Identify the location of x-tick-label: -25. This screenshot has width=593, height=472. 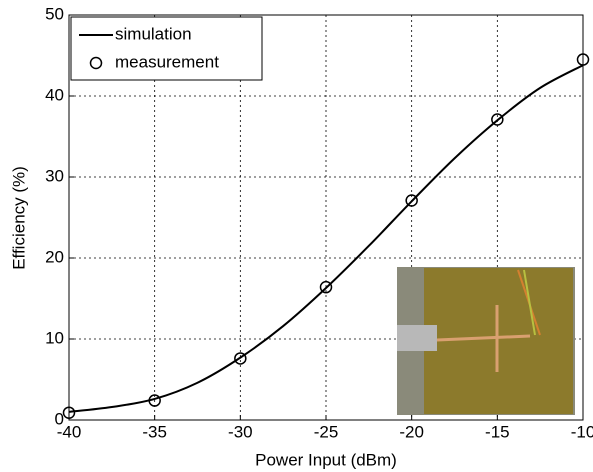
(326, 431).